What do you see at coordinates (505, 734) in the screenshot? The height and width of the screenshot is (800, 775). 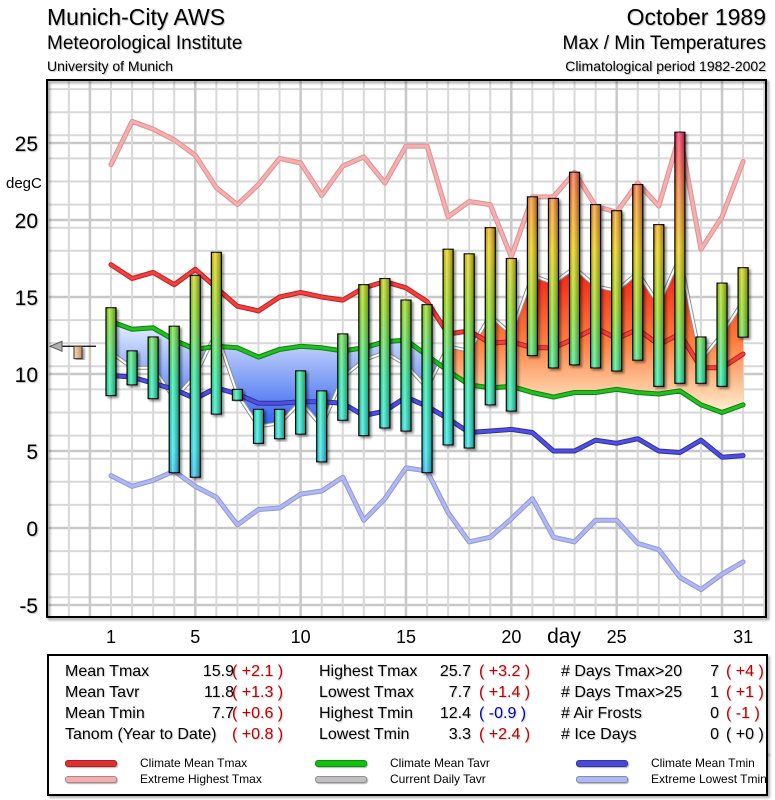 I see `stat-anomaly: ( +2.4 )` at bounding box center [505, 734].